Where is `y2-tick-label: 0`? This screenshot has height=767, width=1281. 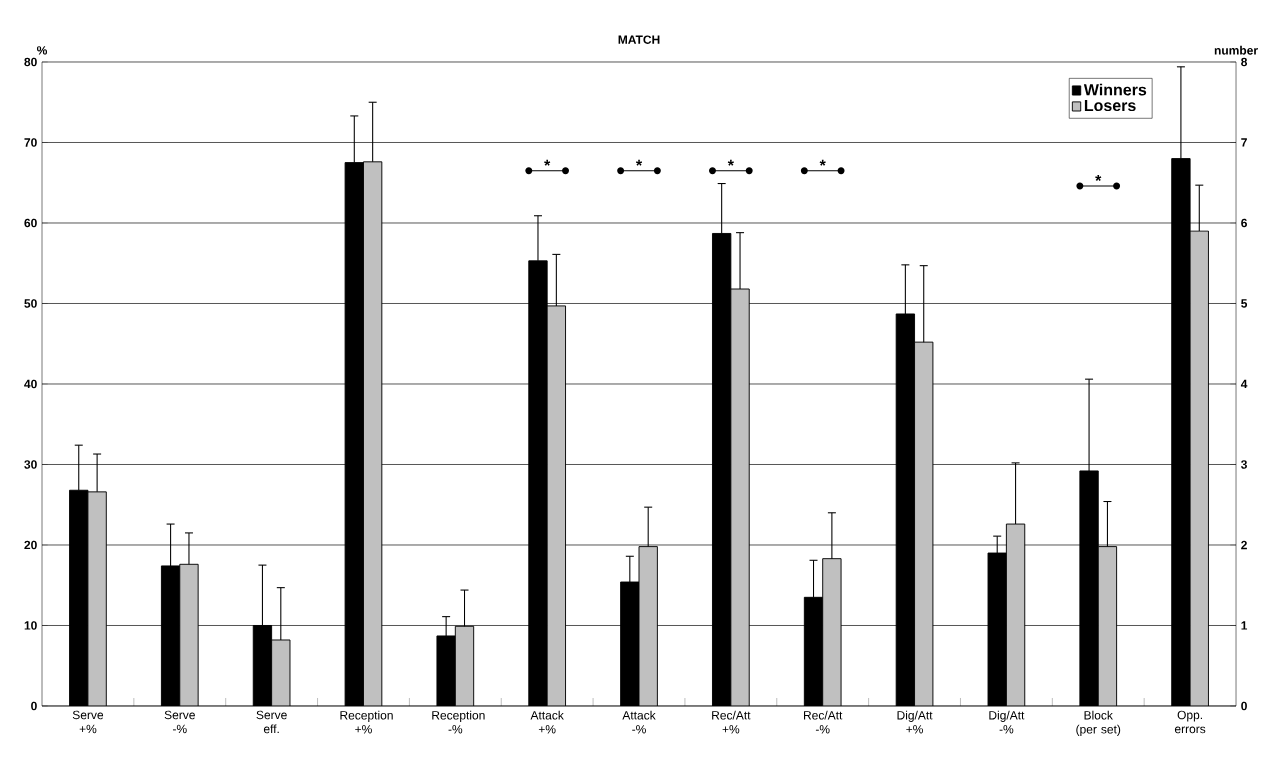 y2-tick-label: 0 is located at coordinates (1244, 706).